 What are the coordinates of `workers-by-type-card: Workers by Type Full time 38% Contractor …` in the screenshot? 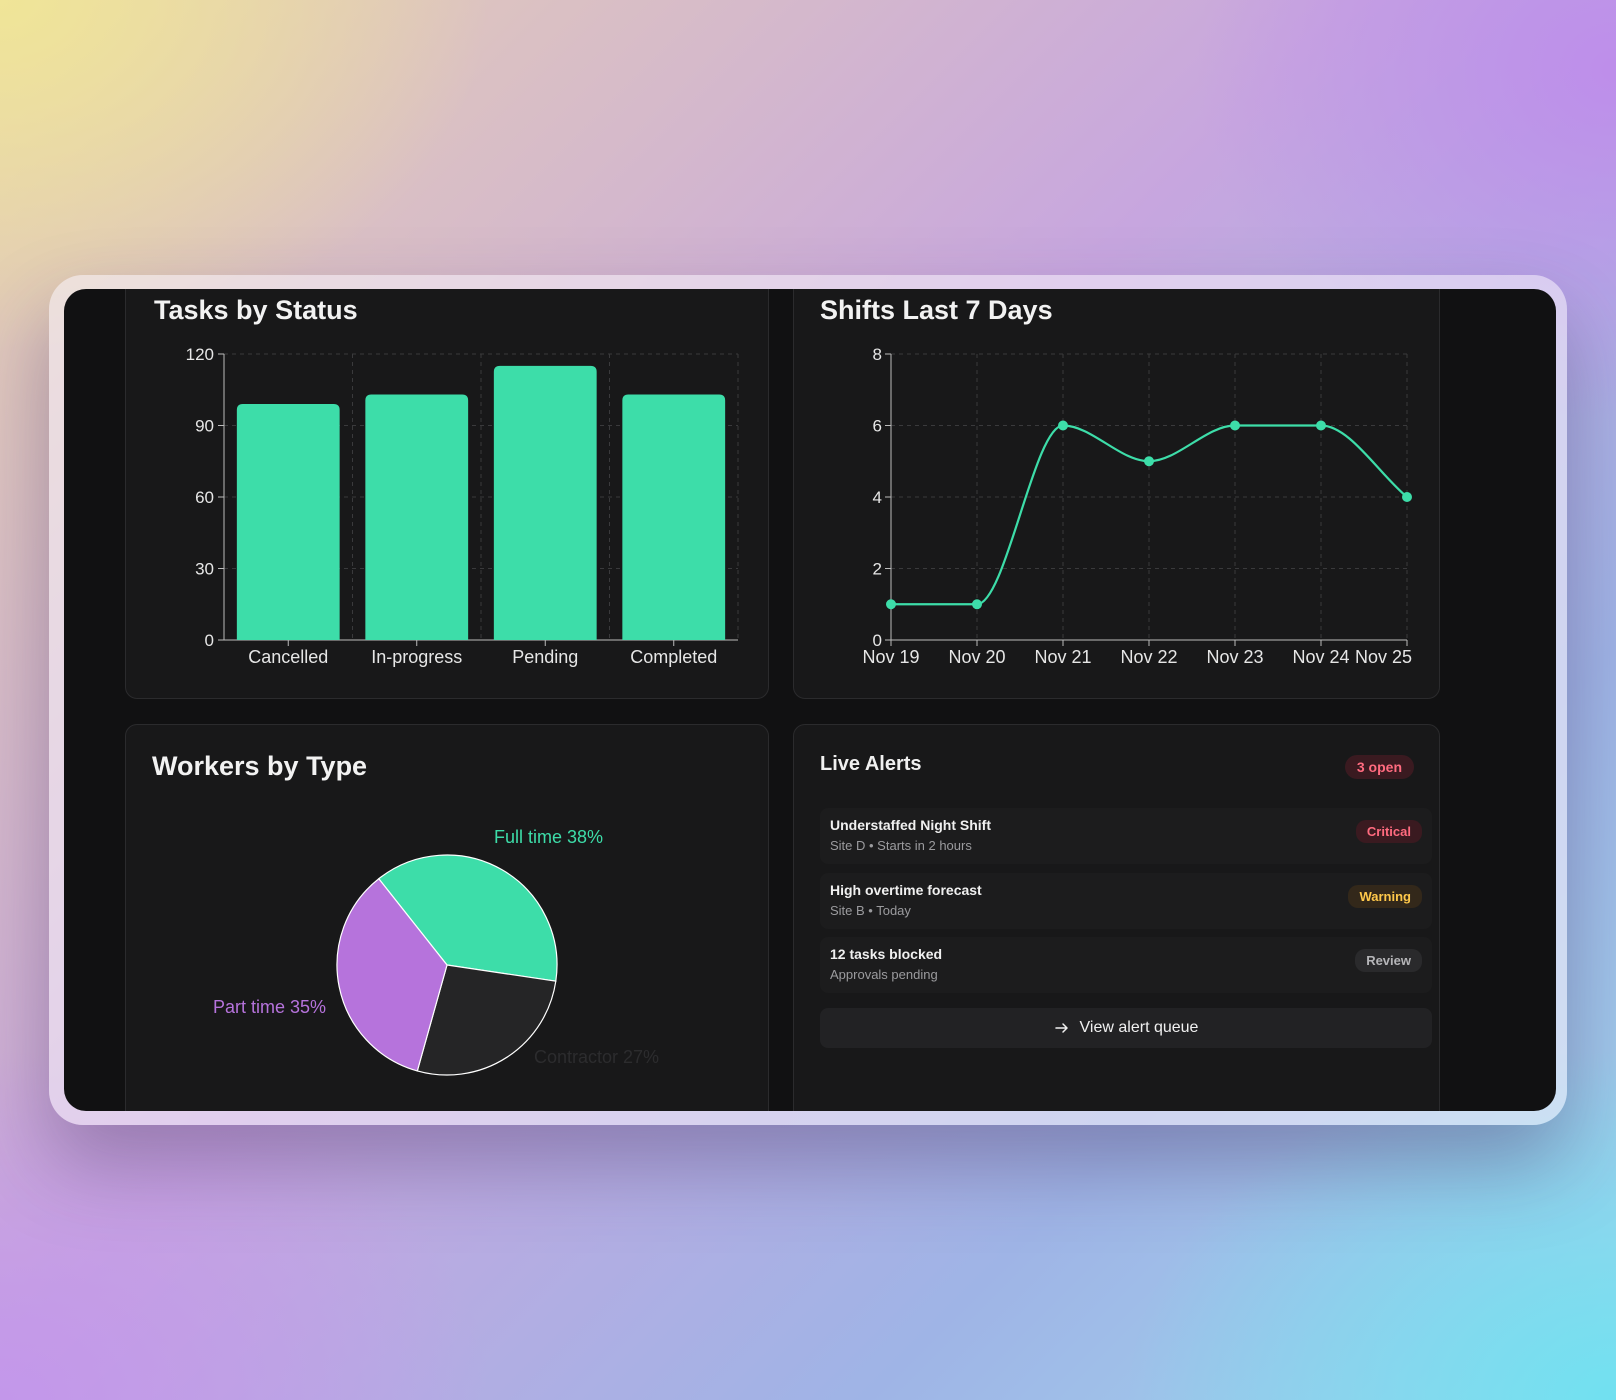 It's located at (447, 917).